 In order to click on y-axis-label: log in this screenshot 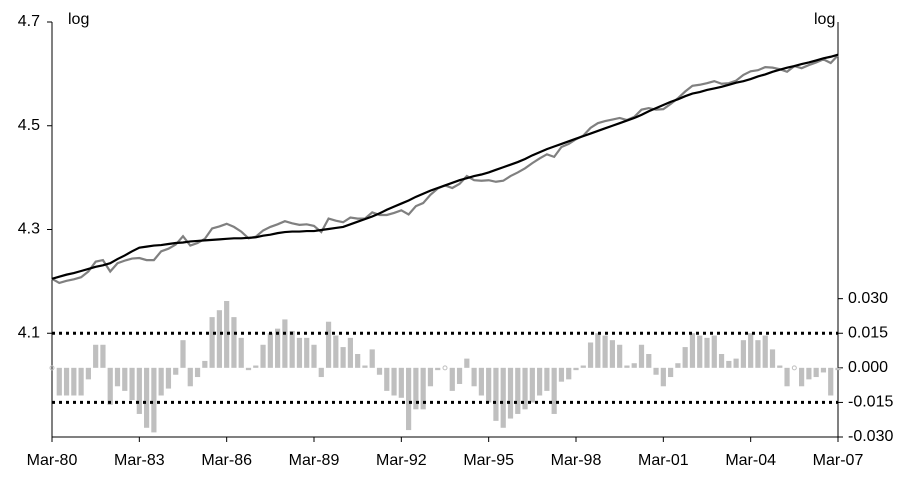, I will do `click(78, 19)`.